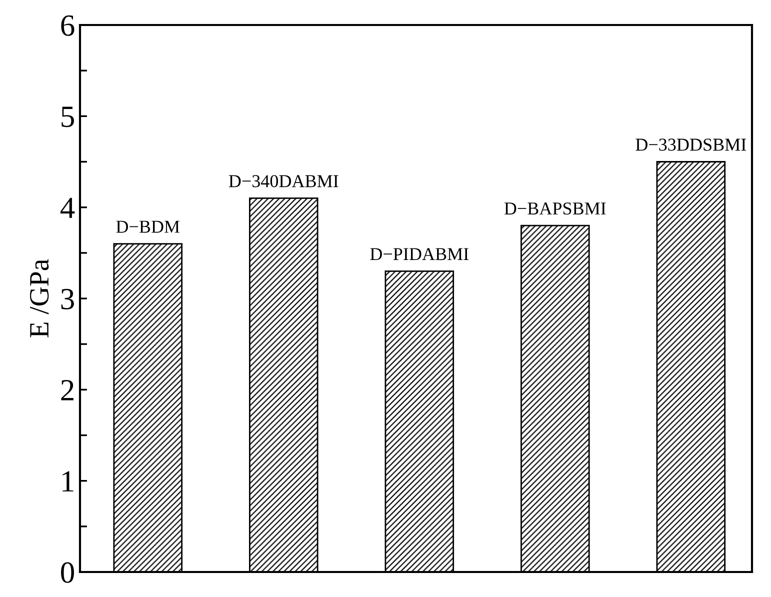  Describe the element at coordinates (148, 226) in the screenshot. I see `x-tick-label: D−BDM` at that location.